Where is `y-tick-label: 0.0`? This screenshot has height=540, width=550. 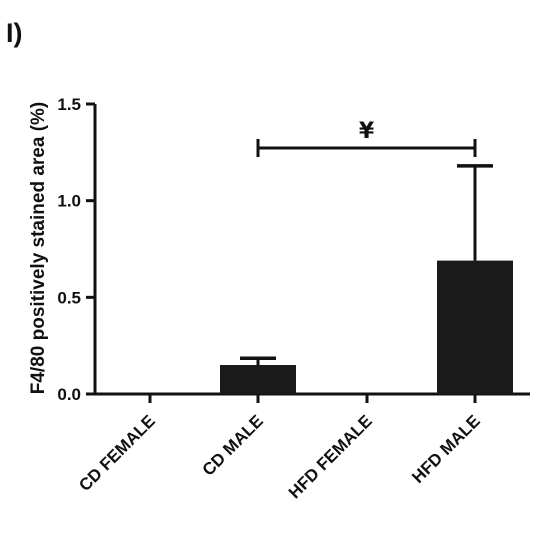
y-tick-label: 0.0 is located at coordinates (69, 394).